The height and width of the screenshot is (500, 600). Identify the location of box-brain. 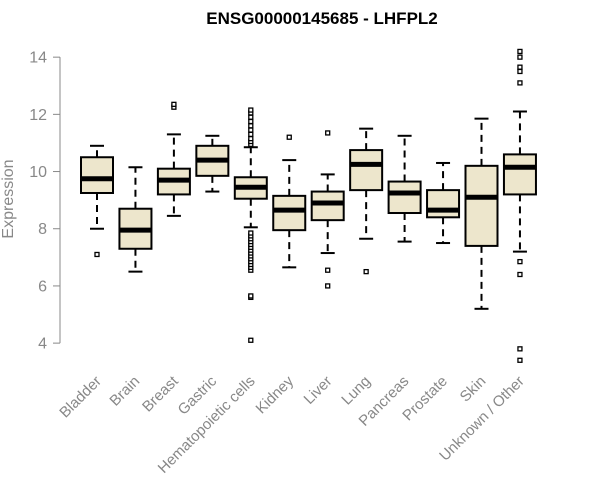
(135, 219).